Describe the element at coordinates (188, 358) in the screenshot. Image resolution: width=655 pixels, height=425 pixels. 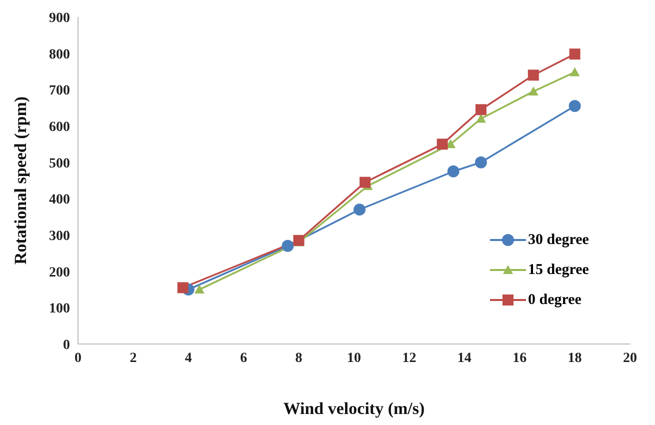
I see `x-tick-label: 4` at that location.